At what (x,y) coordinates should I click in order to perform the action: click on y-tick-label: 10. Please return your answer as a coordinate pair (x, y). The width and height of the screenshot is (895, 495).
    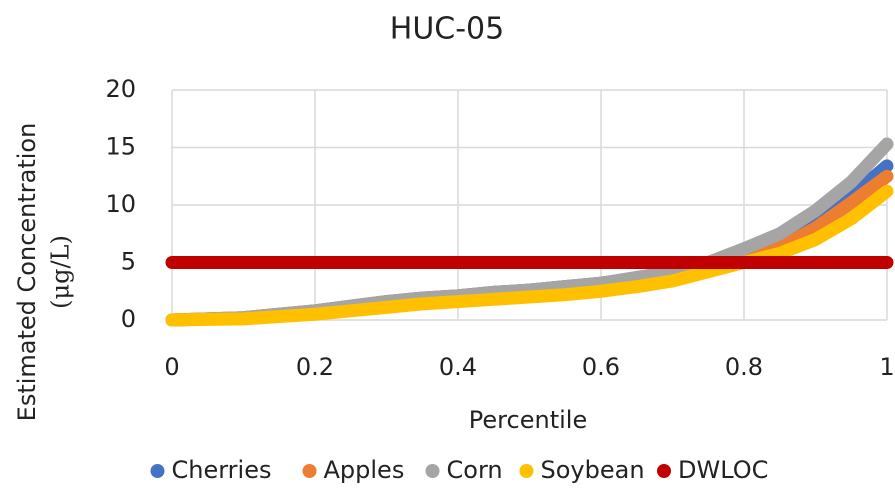
    Looking at the image, I should click on (120, 204).